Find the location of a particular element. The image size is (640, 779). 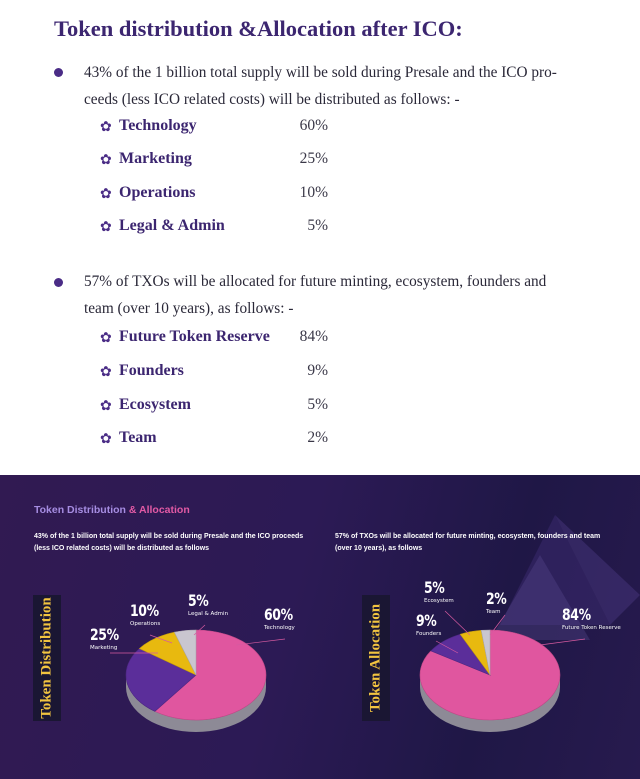

item-label: Technology is located at coordinates (158, 125).